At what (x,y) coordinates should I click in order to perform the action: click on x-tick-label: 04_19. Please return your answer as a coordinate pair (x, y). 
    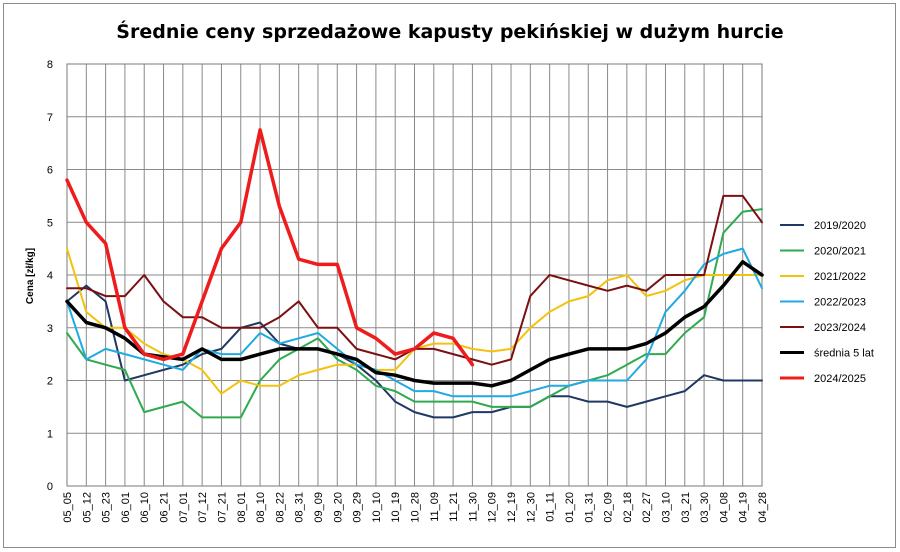
    Looking at the image, I should click on (744, 507).